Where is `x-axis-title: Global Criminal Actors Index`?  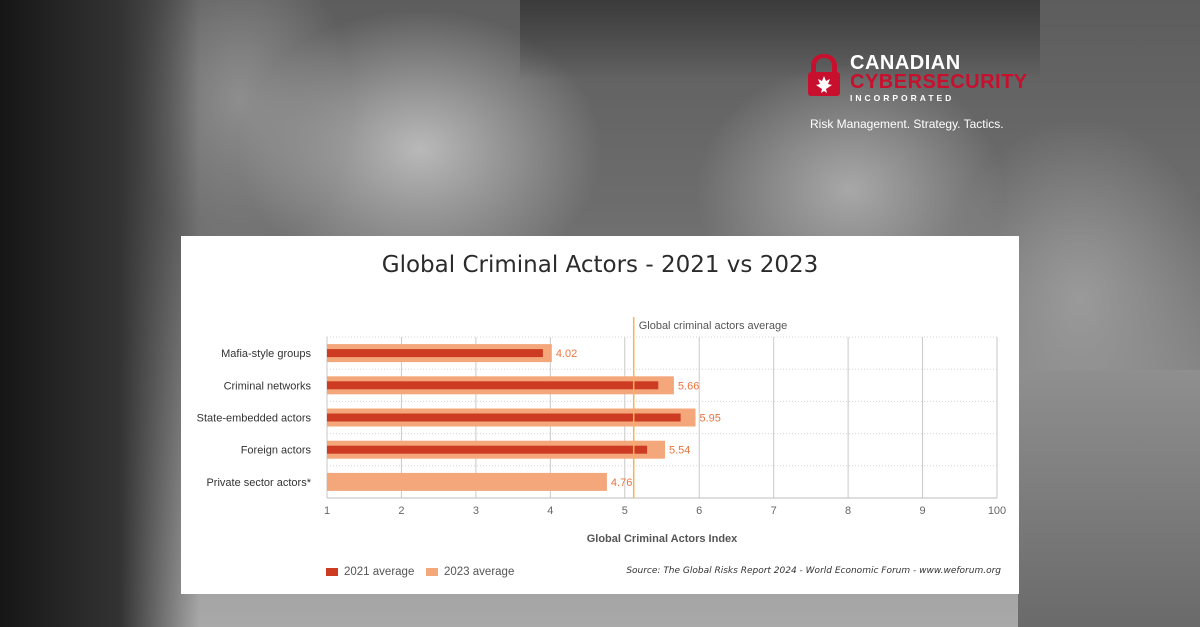 x-axis-title: Global Criminal Actors Index is located at coordinates (662, 539).